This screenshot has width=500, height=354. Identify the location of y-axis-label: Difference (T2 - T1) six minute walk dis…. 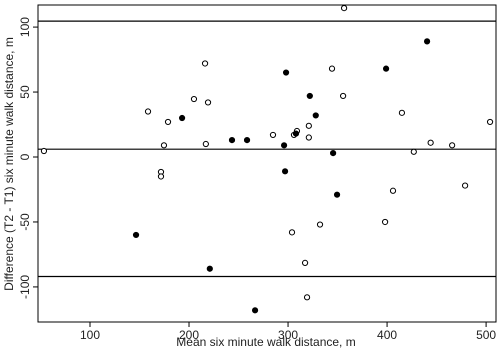
(9, 164).